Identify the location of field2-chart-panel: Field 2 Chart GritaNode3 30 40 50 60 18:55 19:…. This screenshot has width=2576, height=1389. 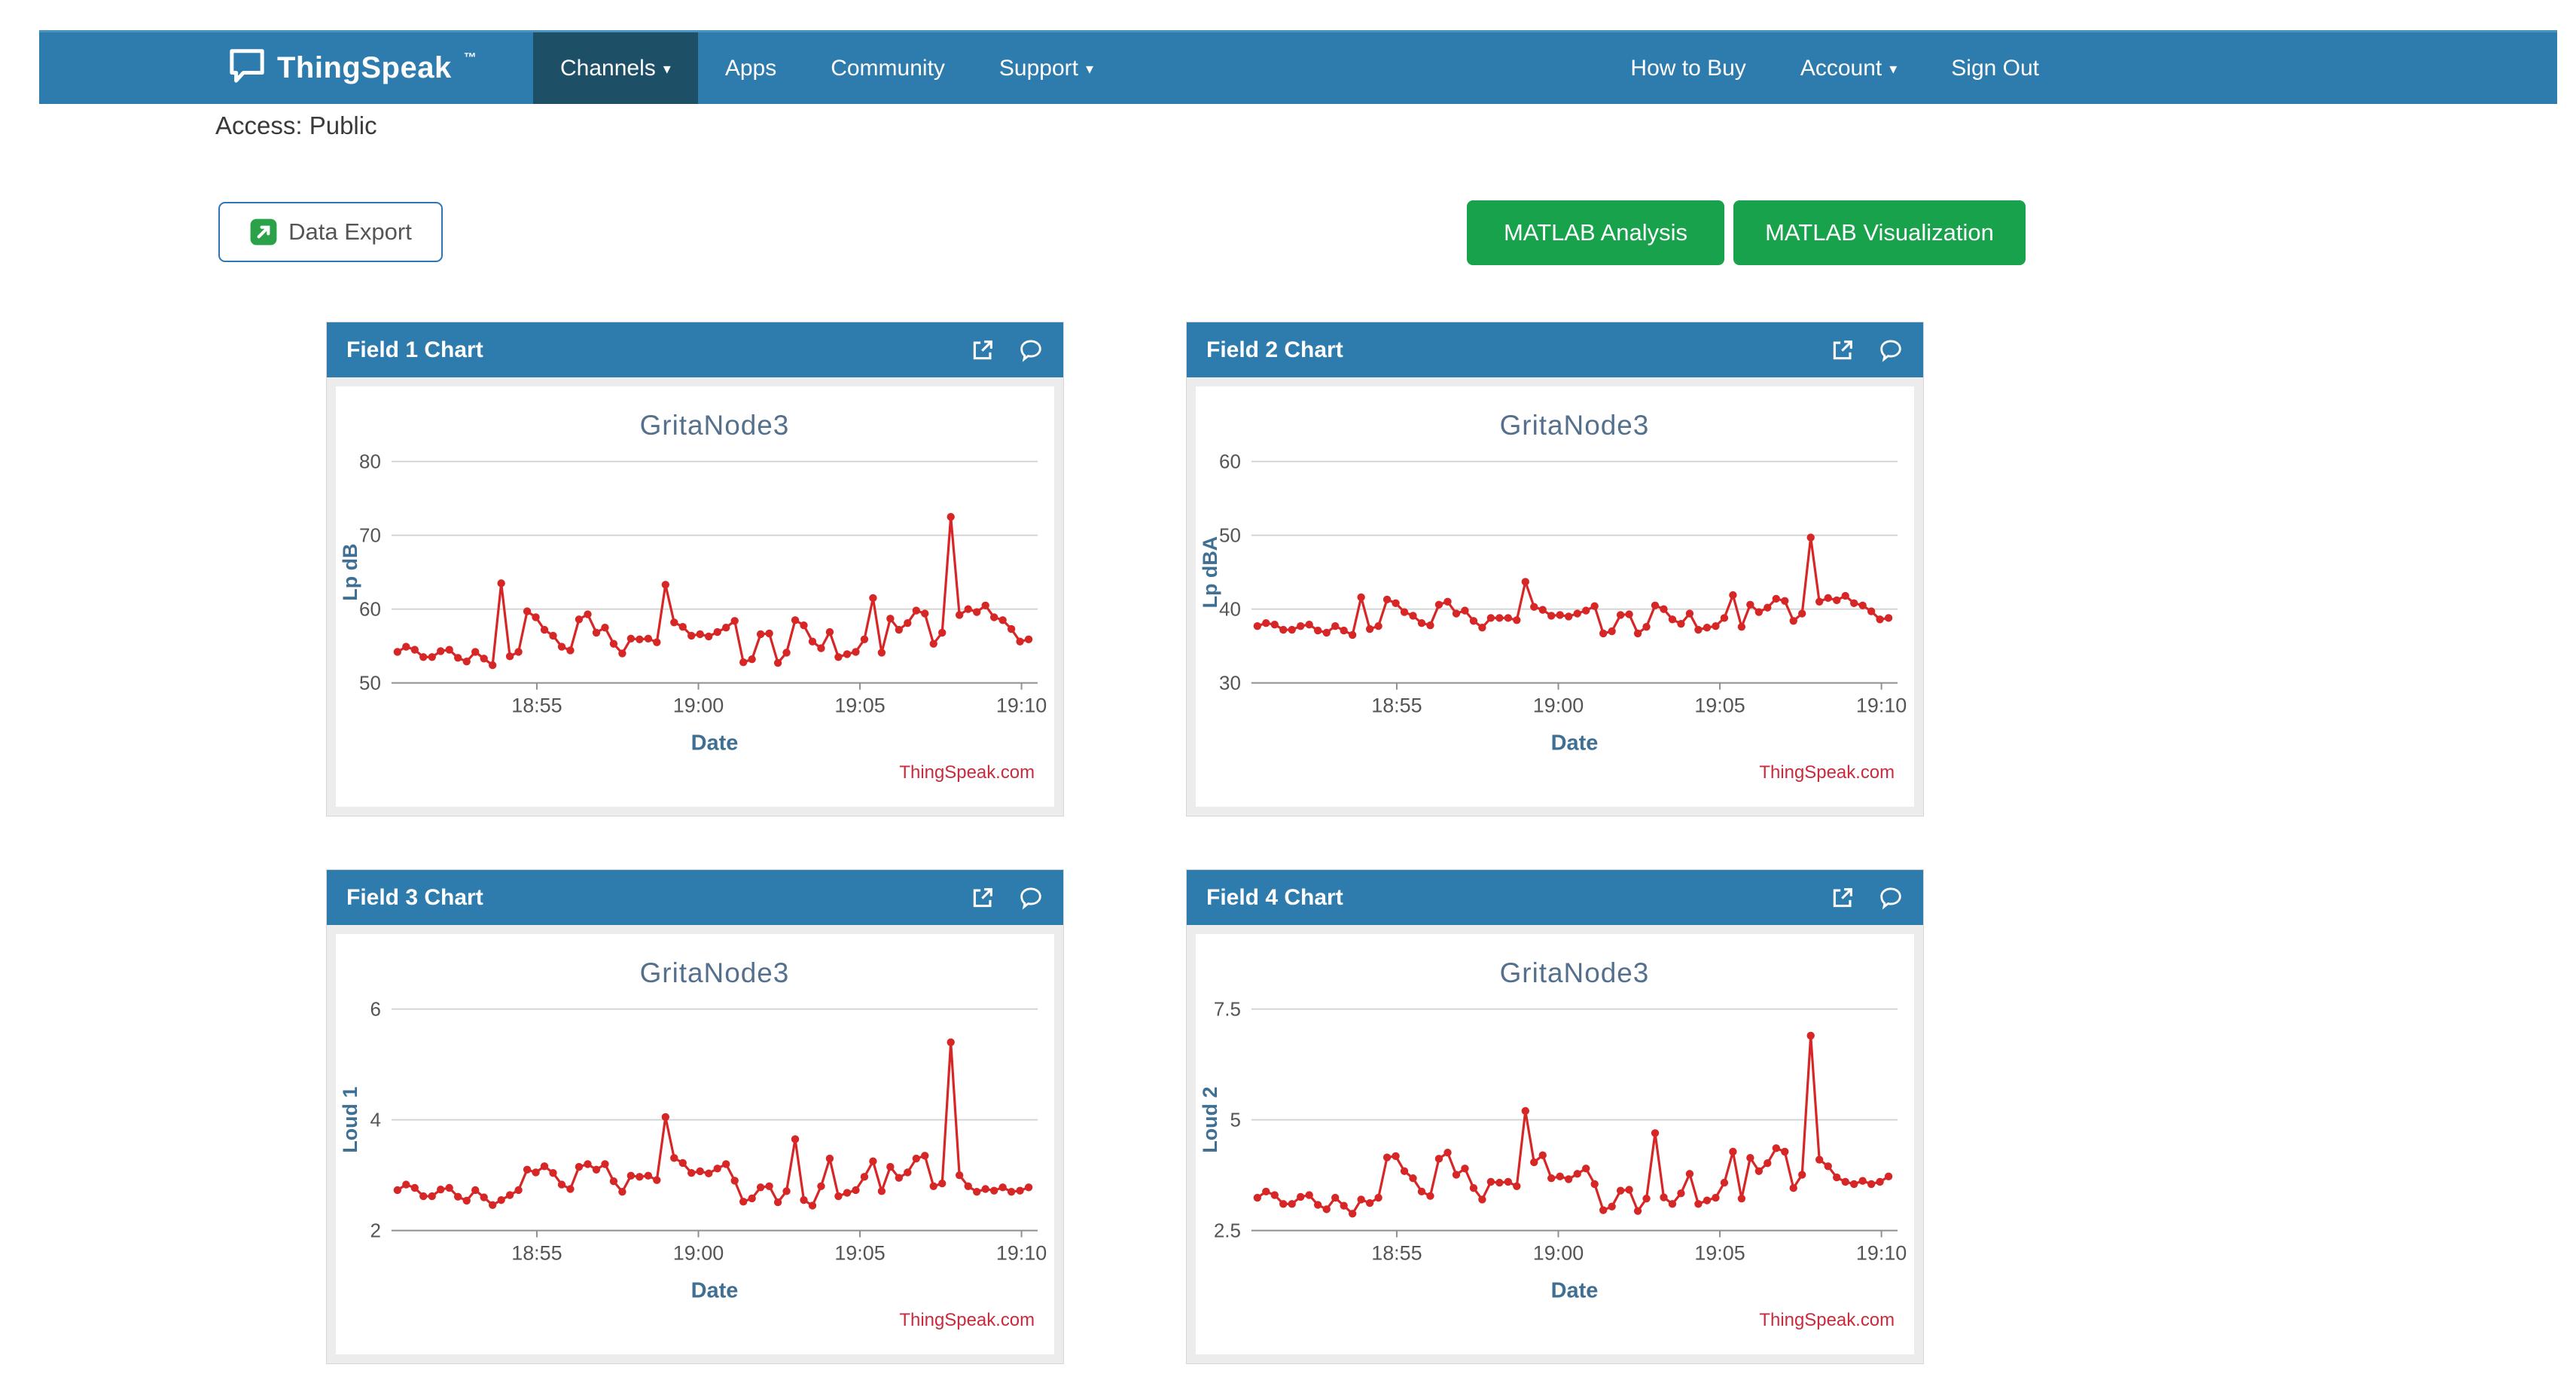
(1555, 569).